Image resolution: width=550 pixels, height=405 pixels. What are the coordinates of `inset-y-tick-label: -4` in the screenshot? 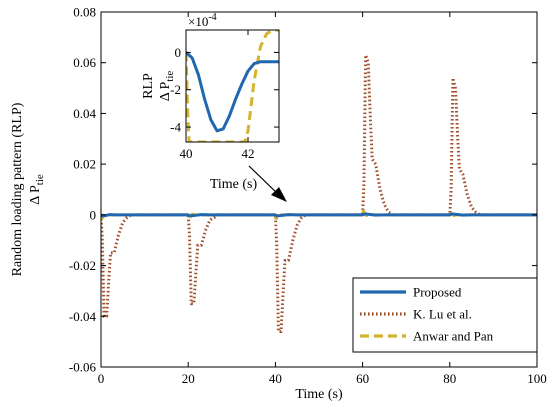 It's located at (175, 127).